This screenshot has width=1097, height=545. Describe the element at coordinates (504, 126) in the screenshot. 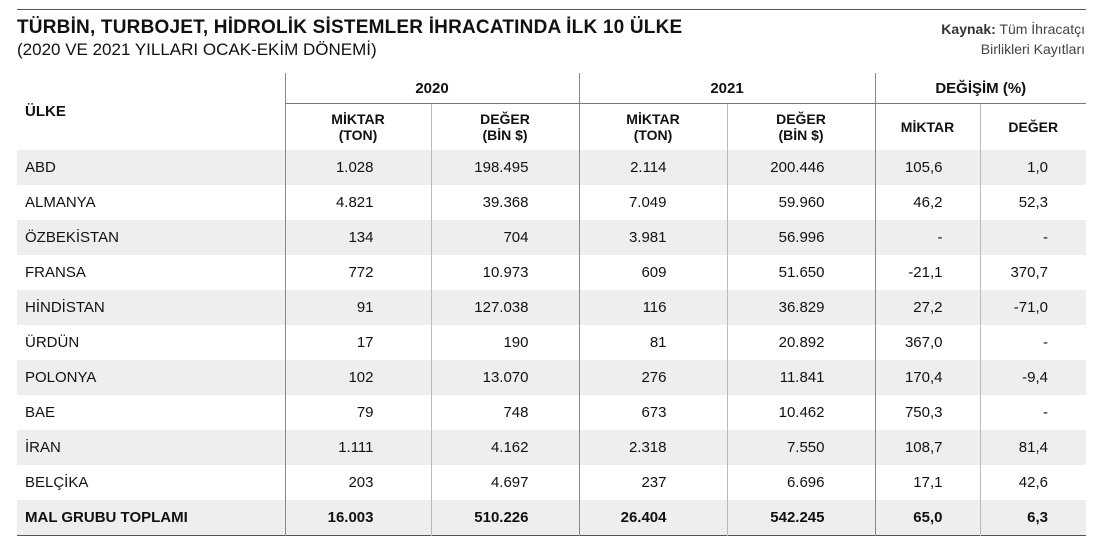

I see `column-header-value-2020: DEĞER (BİN $)` at that location.